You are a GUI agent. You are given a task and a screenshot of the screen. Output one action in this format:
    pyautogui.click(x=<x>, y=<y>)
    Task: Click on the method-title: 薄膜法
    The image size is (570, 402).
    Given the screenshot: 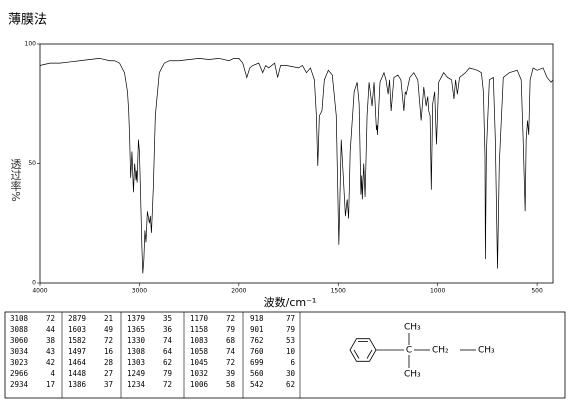 What is the action you would take?
    pyautogui.click(x=27, y=20)
    